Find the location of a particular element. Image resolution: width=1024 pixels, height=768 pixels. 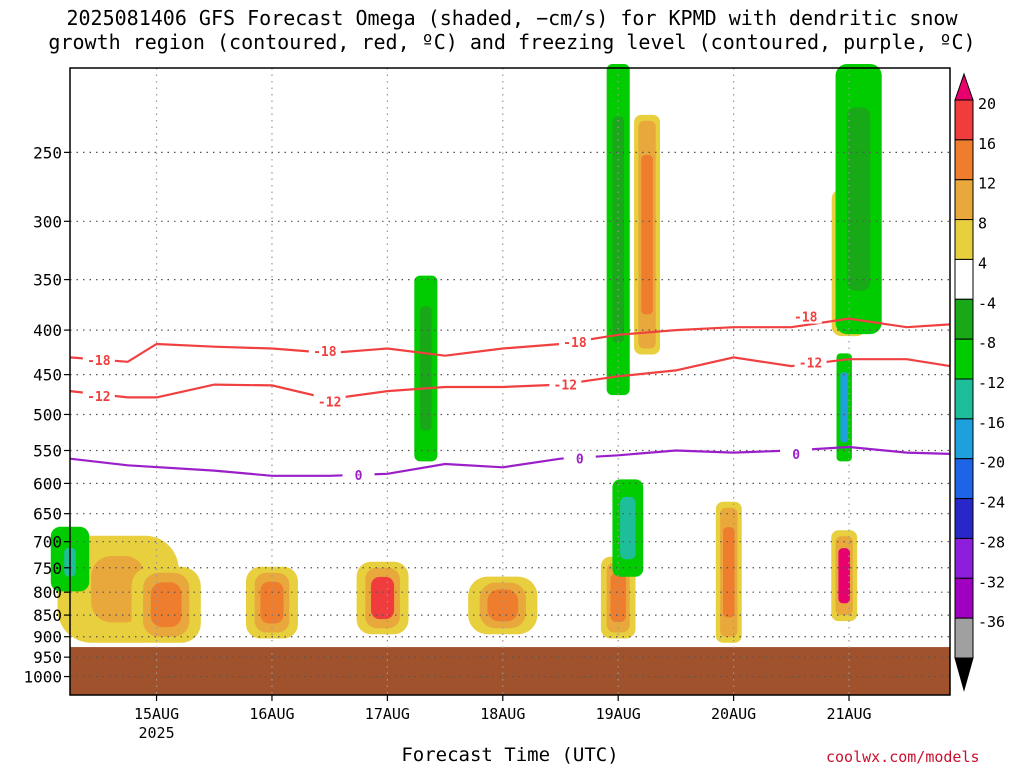

contour-label-0: -18 is located at coordinates (99, 361).